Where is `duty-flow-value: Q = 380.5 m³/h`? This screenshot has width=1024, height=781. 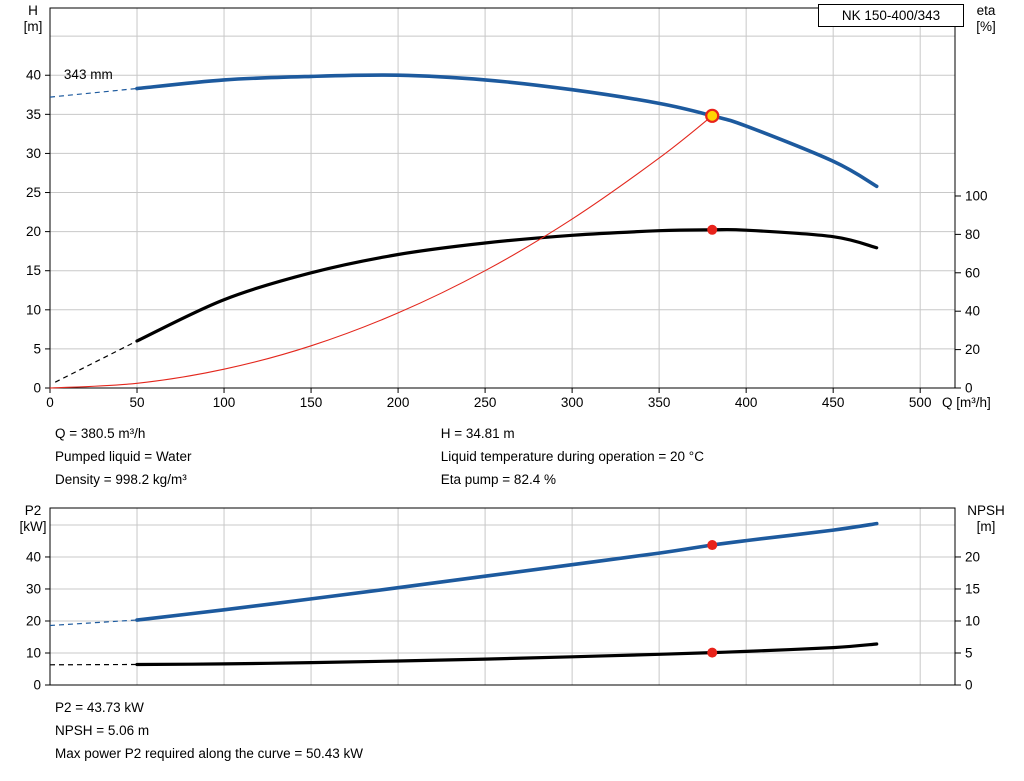
duty-flow-value: Q = 380.5 m³/h is located at coordinates (100, 433).